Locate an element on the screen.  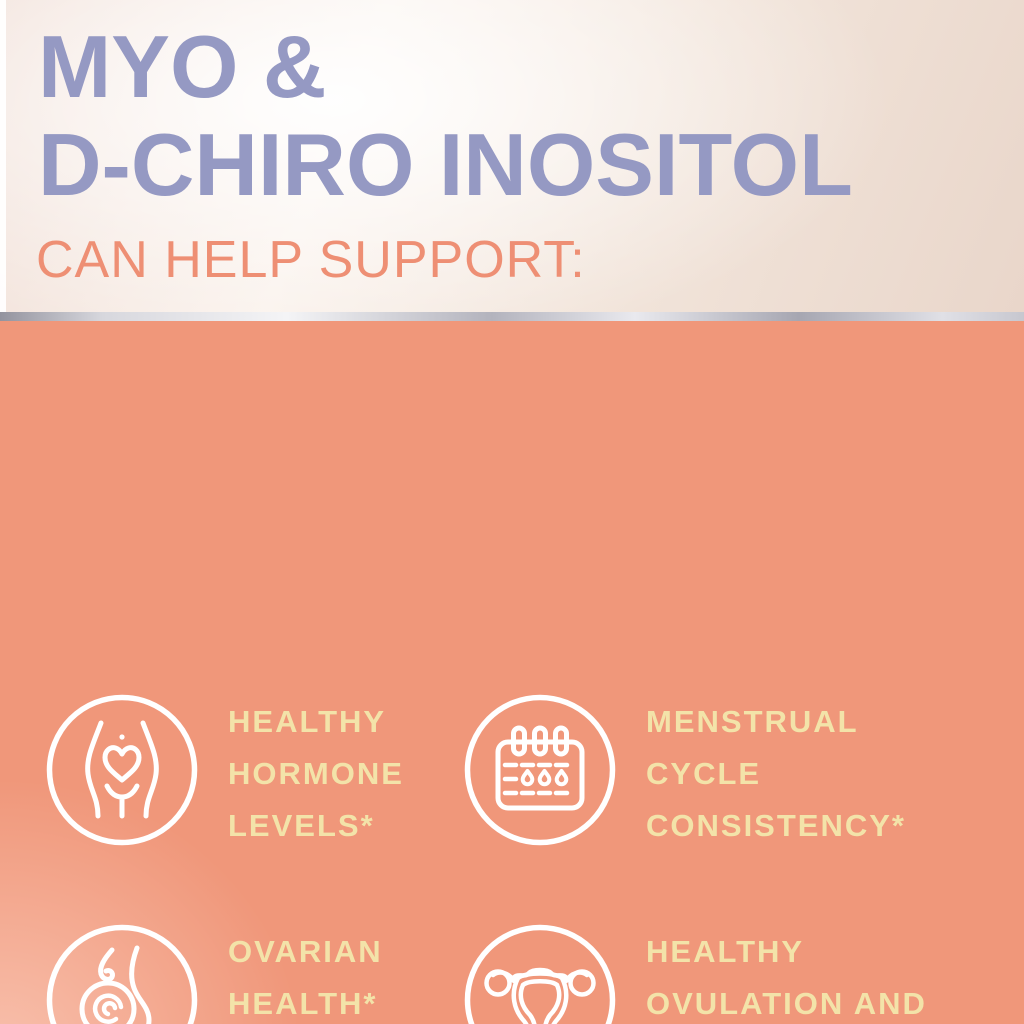
benefit-line: OVULATION AND is located at coordinates (786, 1003).